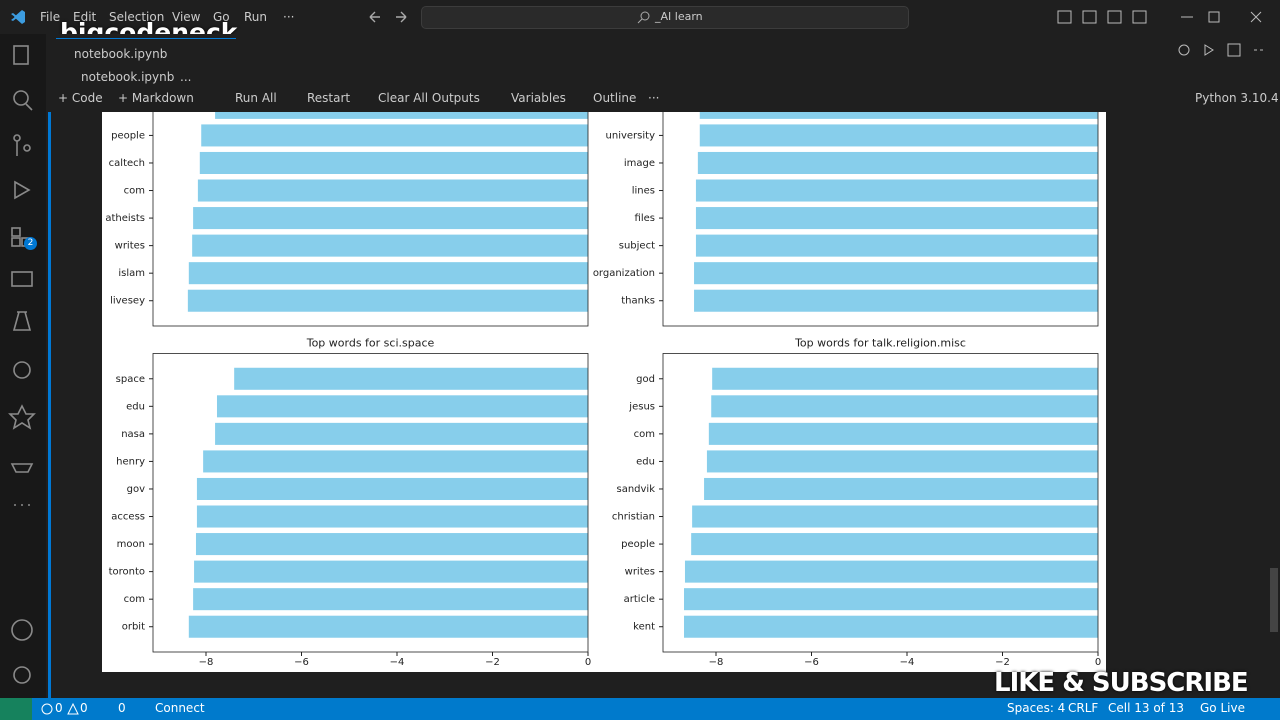 The width and height of the screenshot is (1280, 720). I want to click on search-icon, so click(643, 17).